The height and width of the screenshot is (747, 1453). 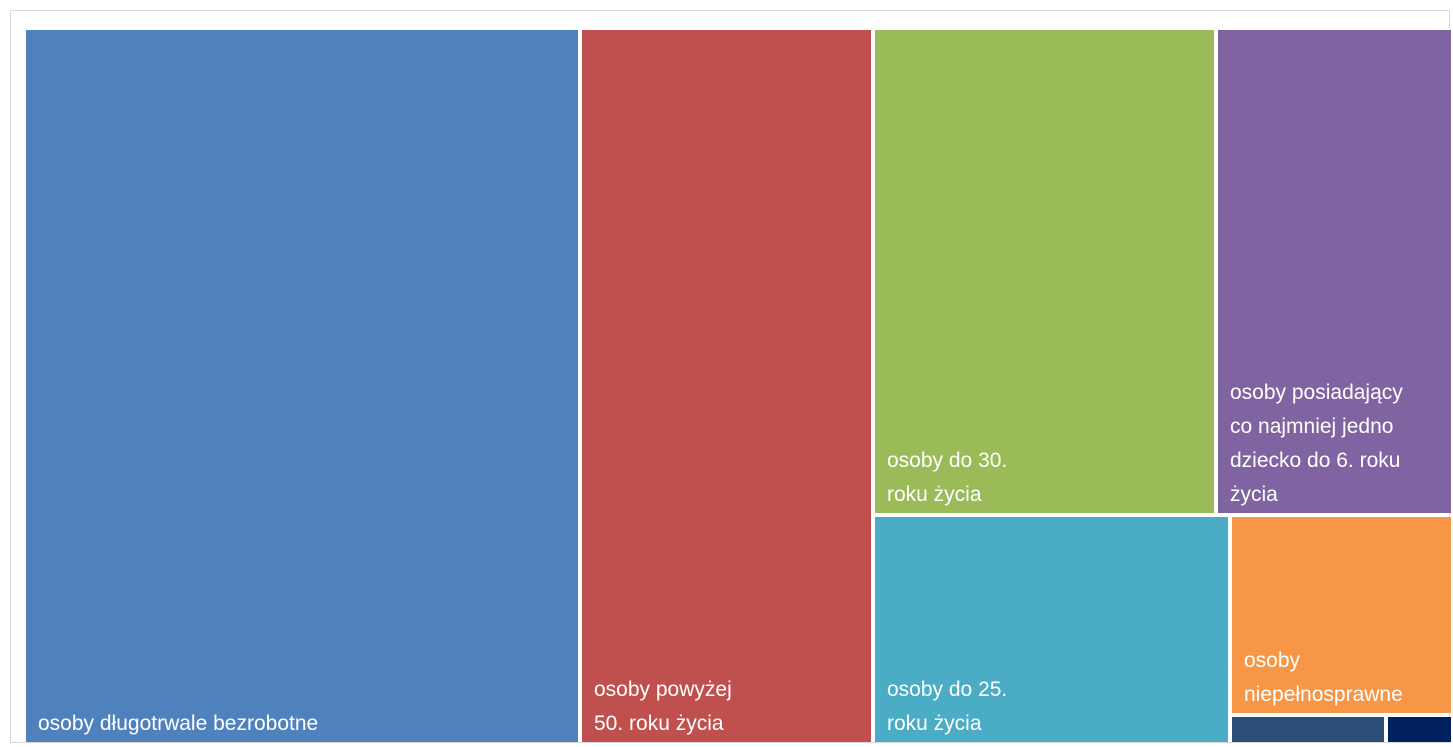 What do you see at coordinates (934, 723) in the screenshot?
I see `tile-label-osoby-do-25-roku-zycia-line-2: roku życia` at bounding box center [934, 723].